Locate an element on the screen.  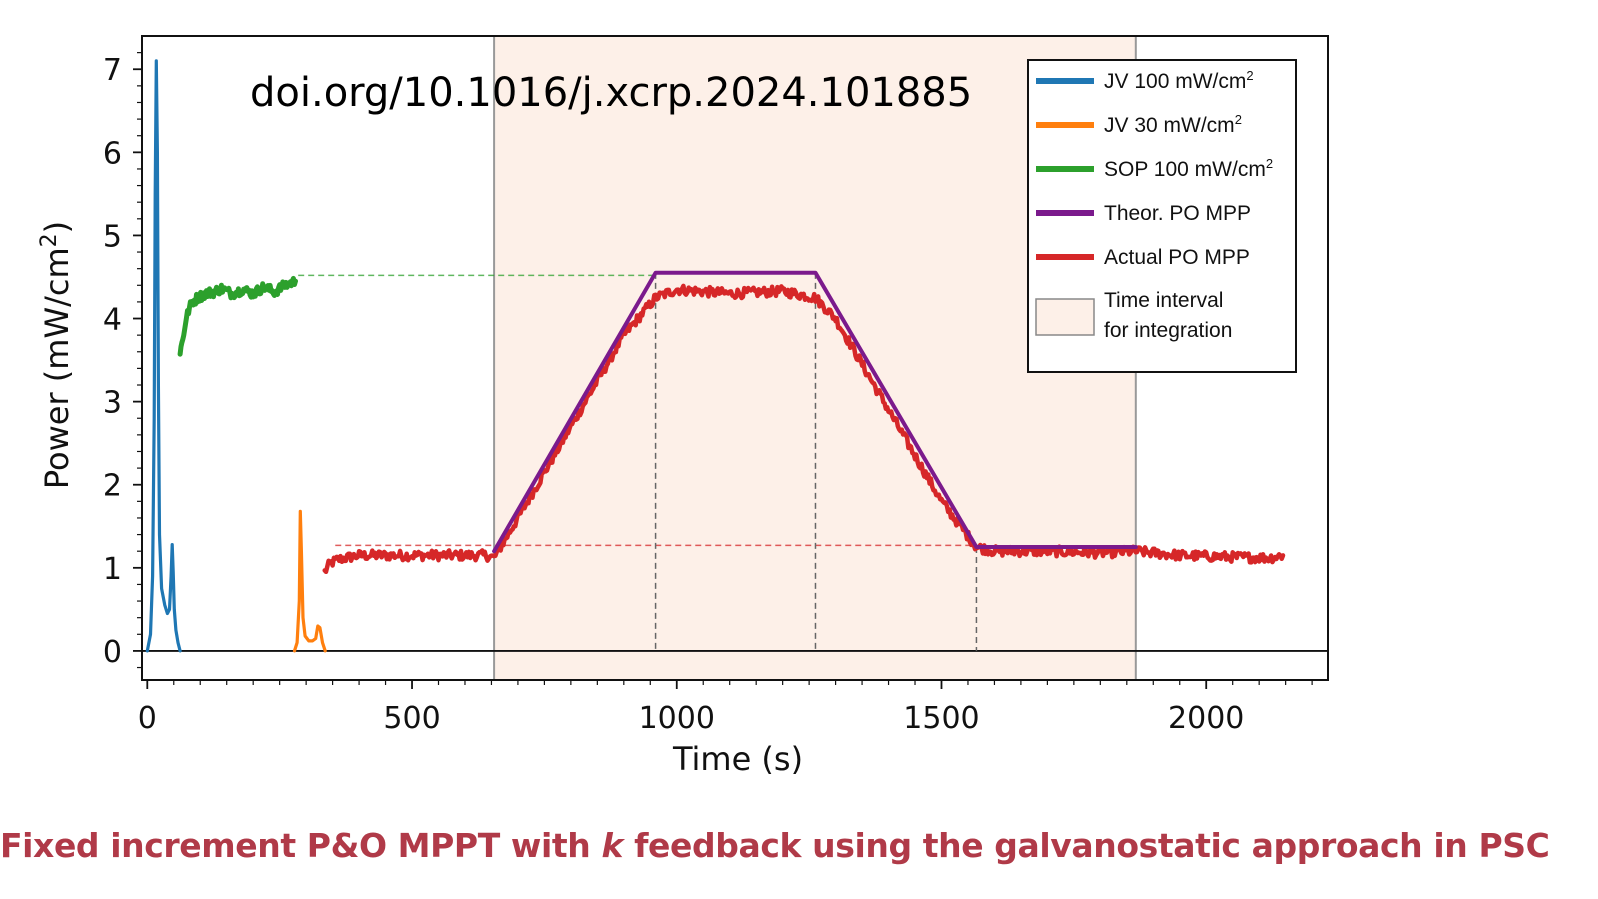
y-tick-label-2: 2 is located at coordinates (112, 486).